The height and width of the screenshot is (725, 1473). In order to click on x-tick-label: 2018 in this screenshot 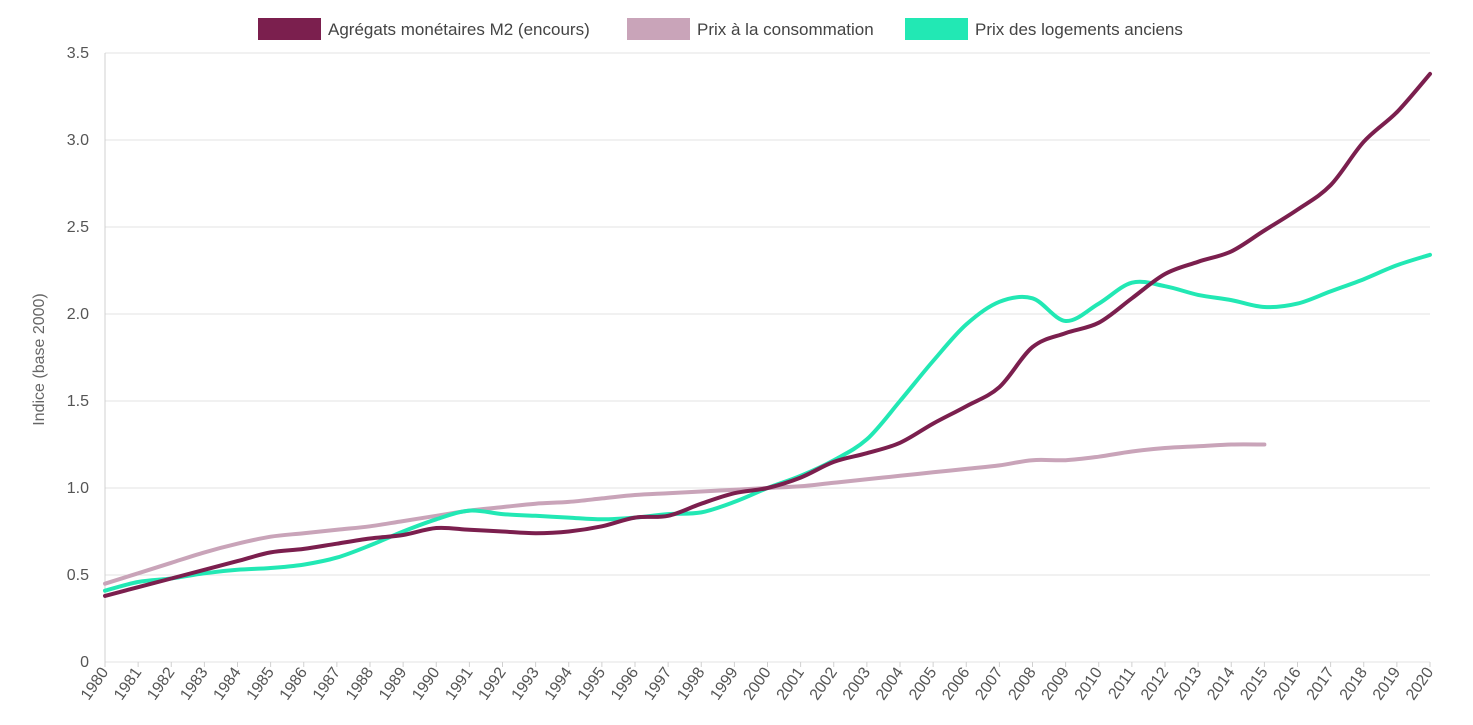, I will do `click(1354, 683)`.